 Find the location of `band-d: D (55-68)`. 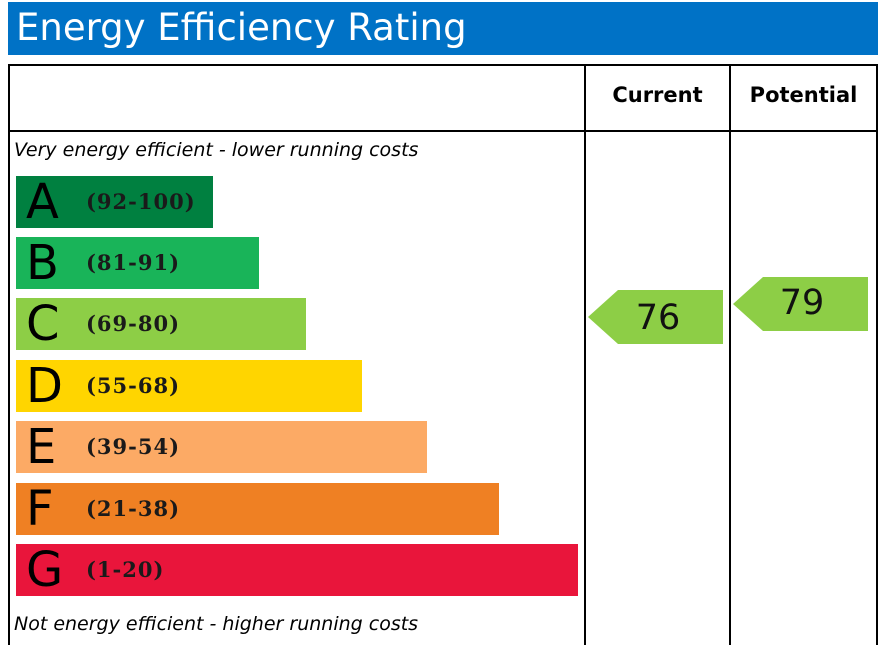

band-d: D (55-68) is located at coordinates (189, 386).